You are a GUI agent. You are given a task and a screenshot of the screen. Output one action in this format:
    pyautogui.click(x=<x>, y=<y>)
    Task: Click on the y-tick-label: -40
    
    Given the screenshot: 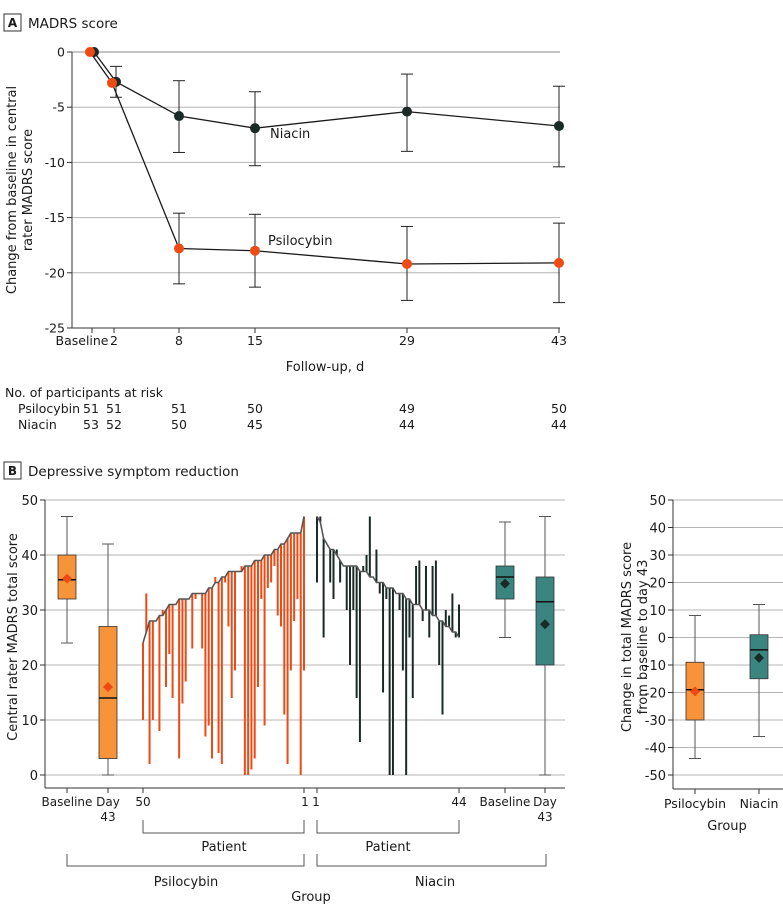 What is the action you would take?
    pyautogui.click(x=655, y=749)
    